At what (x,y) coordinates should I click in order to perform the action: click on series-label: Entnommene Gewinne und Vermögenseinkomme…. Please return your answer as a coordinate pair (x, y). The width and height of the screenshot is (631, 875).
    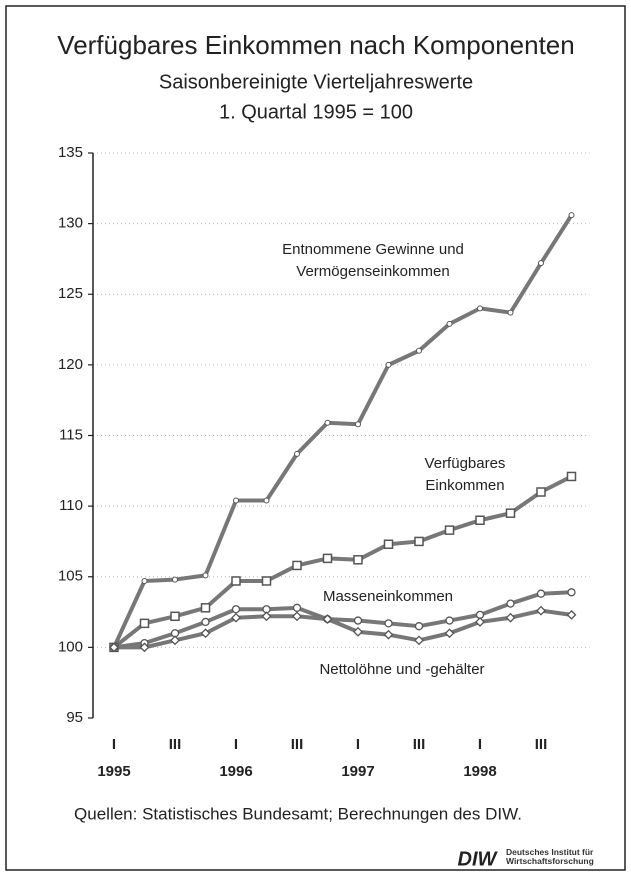
    Looking at the image, I should click on (373, 260).